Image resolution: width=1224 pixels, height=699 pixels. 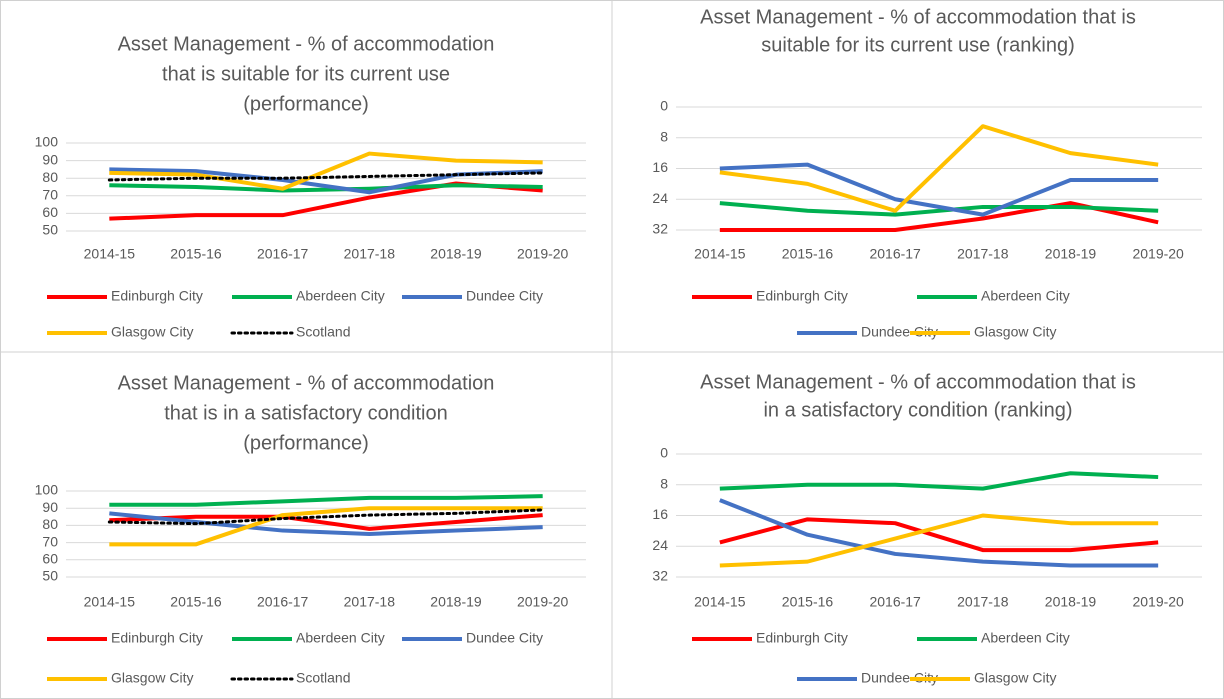 I want to click on chart-title: in a satisfactory condition (ranking), so click(x=917, y=410).